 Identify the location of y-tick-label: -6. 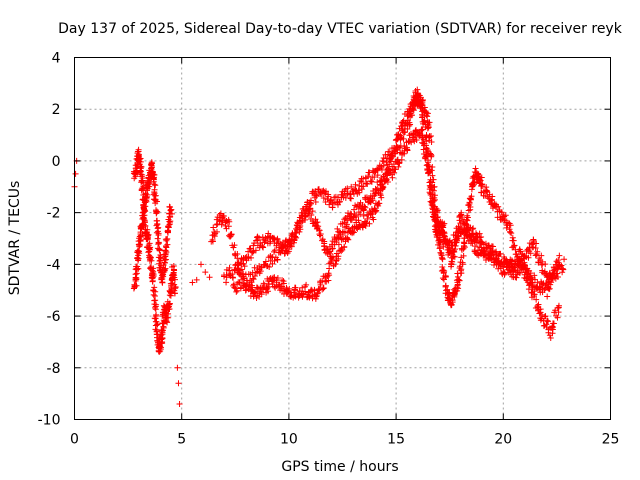
(54, 317).